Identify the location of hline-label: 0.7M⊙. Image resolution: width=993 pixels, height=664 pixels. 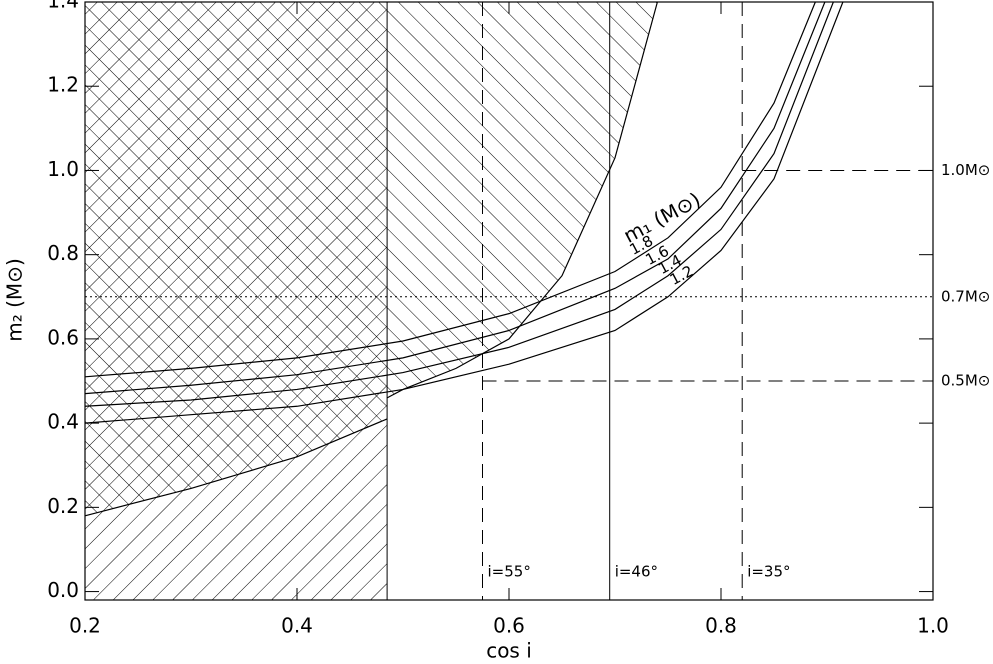
(965, 296).